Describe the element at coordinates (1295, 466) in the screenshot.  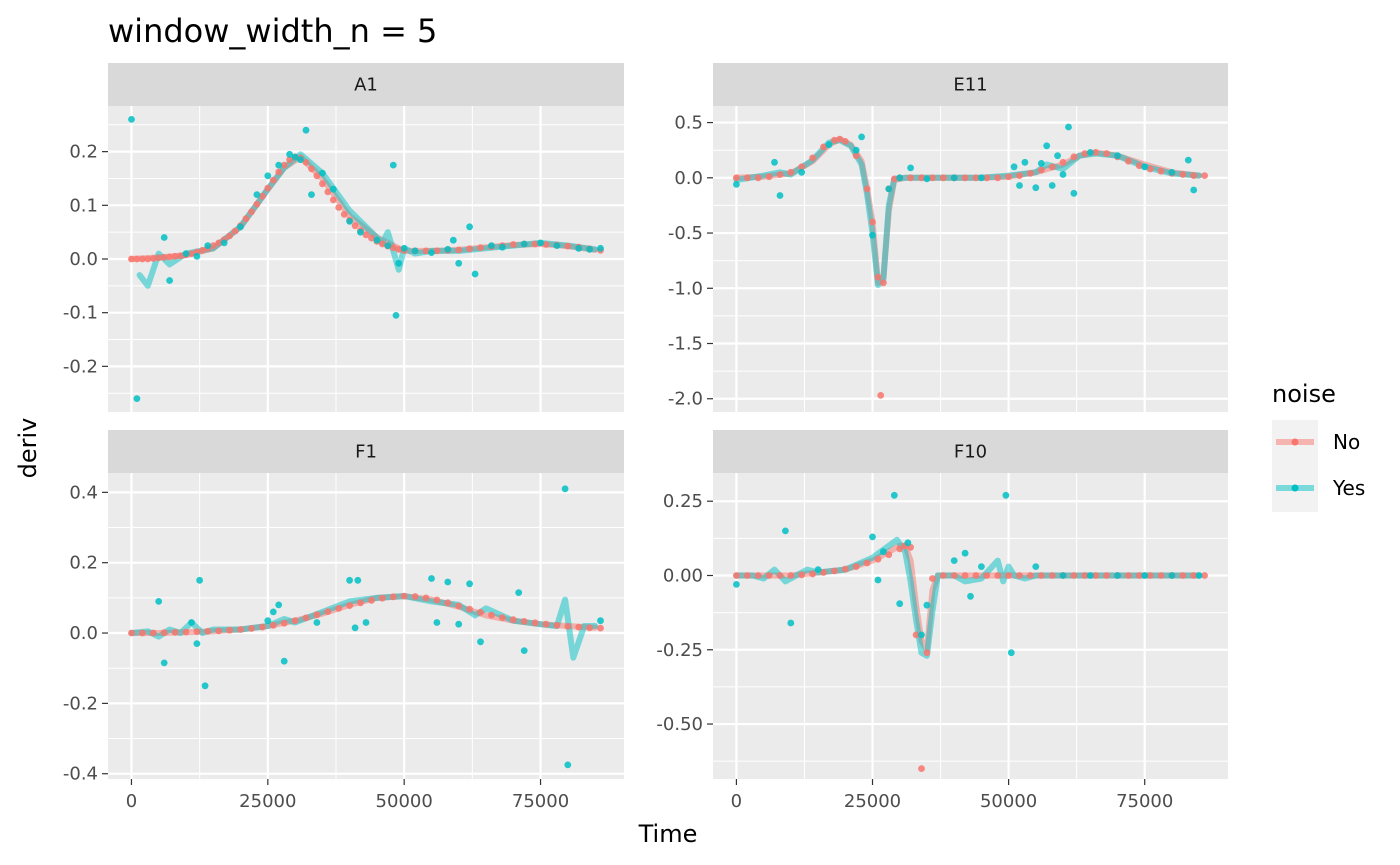
I see `legend-key-background` at that location.